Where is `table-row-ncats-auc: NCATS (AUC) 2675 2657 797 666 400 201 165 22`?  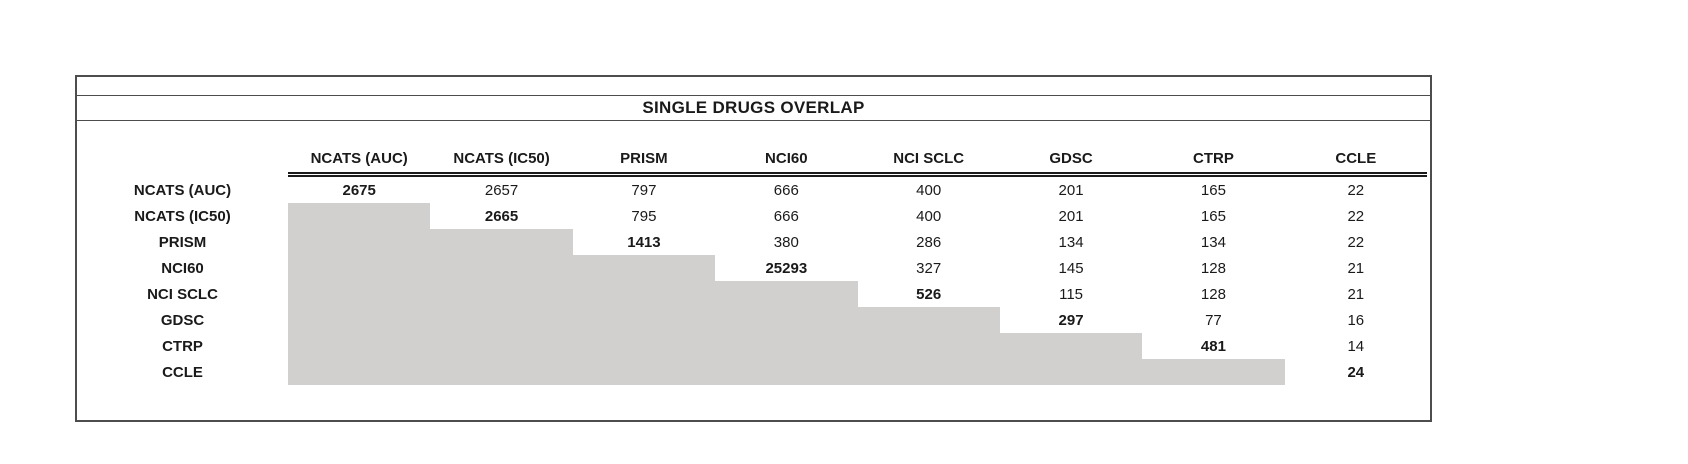 table-row-ncats-auc: NCATS (AUC) 2675 2657 797 666 400 201 165 22 is located at coordinates (753, 190).